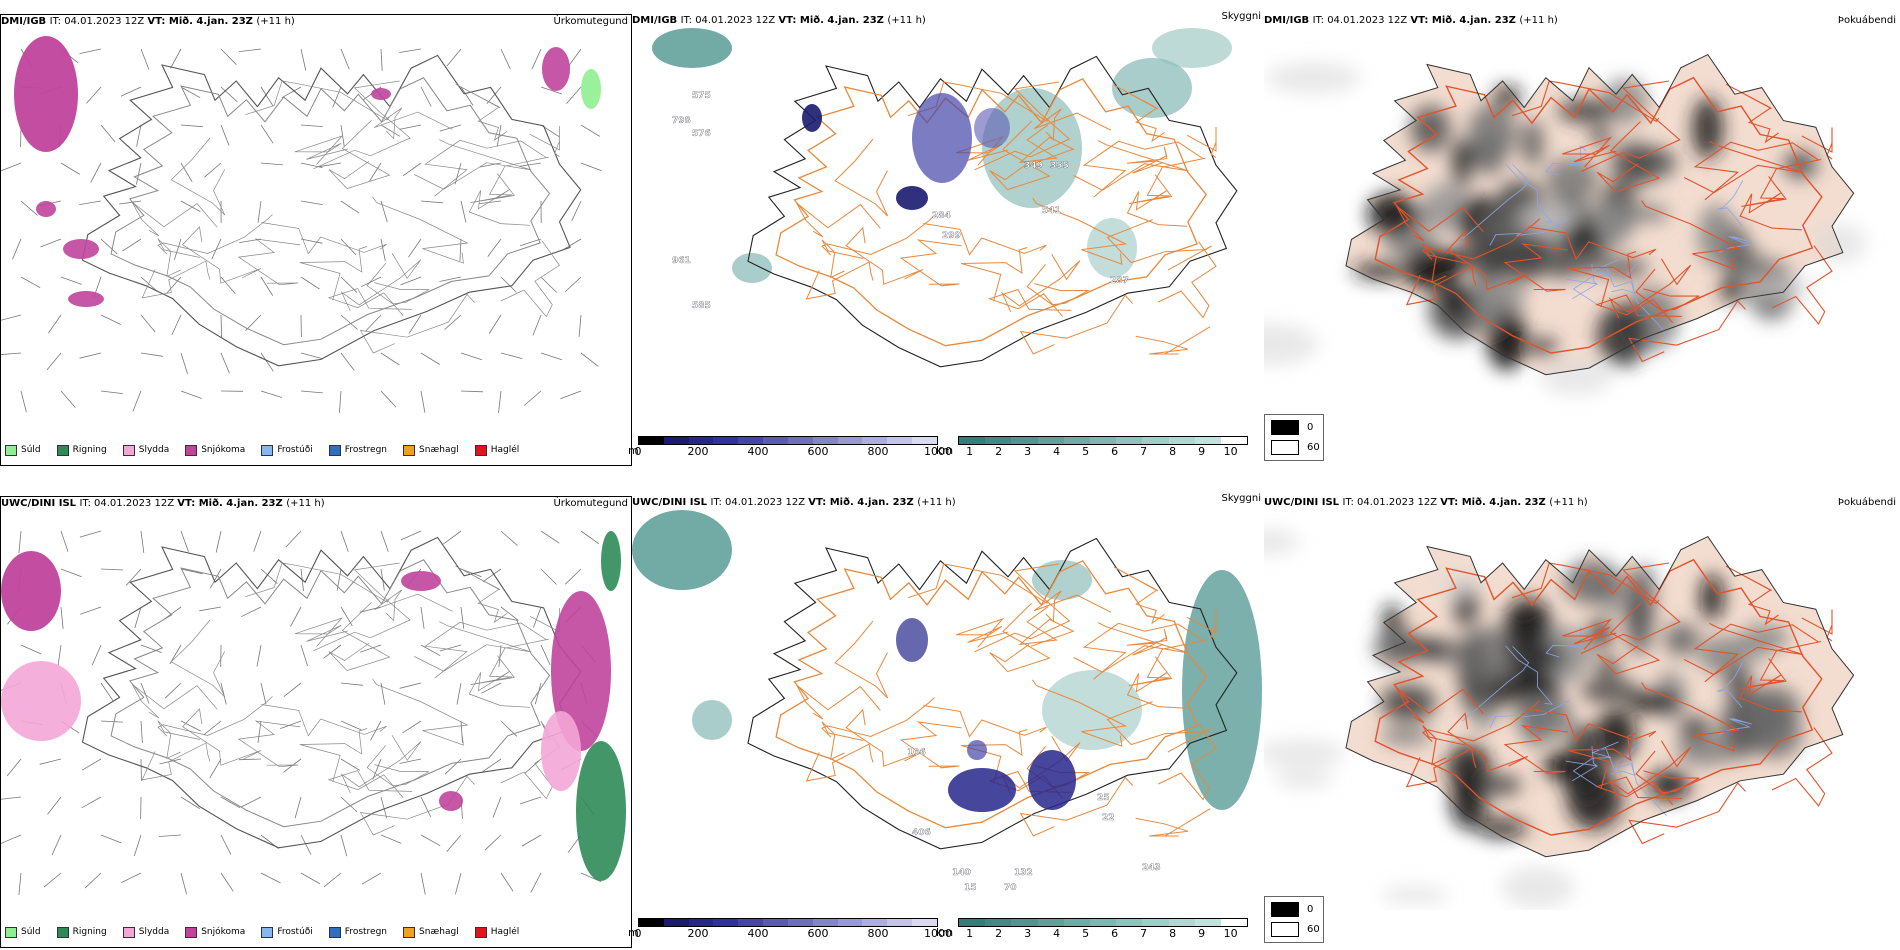 The image size is (1900, 950). I want to click on visibility-map: 106 406 140 132 70 15 243 25 22, so click(947, 701).